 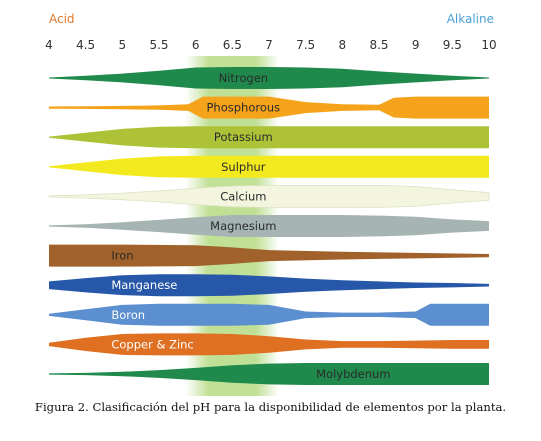 What do you see at coordinates (243, 167) in the screenshot?
I see `band-label: Sulphur` at bounding box center [243, 167].